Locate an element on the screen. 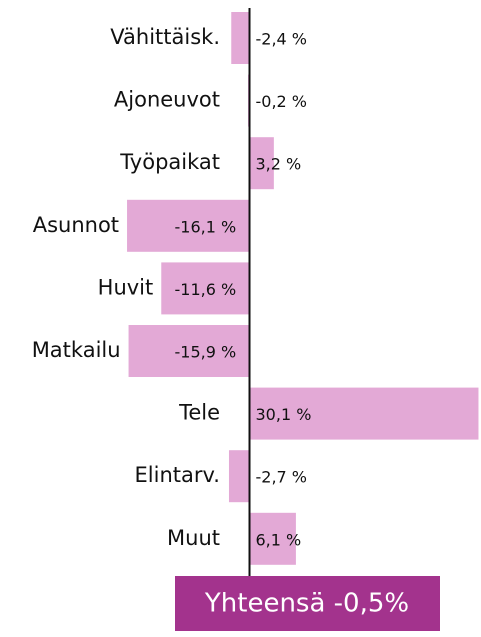 The height and width of the screenshot is (637, 481). category-label: Vähittäisk. is located at coordinates (165, 37).